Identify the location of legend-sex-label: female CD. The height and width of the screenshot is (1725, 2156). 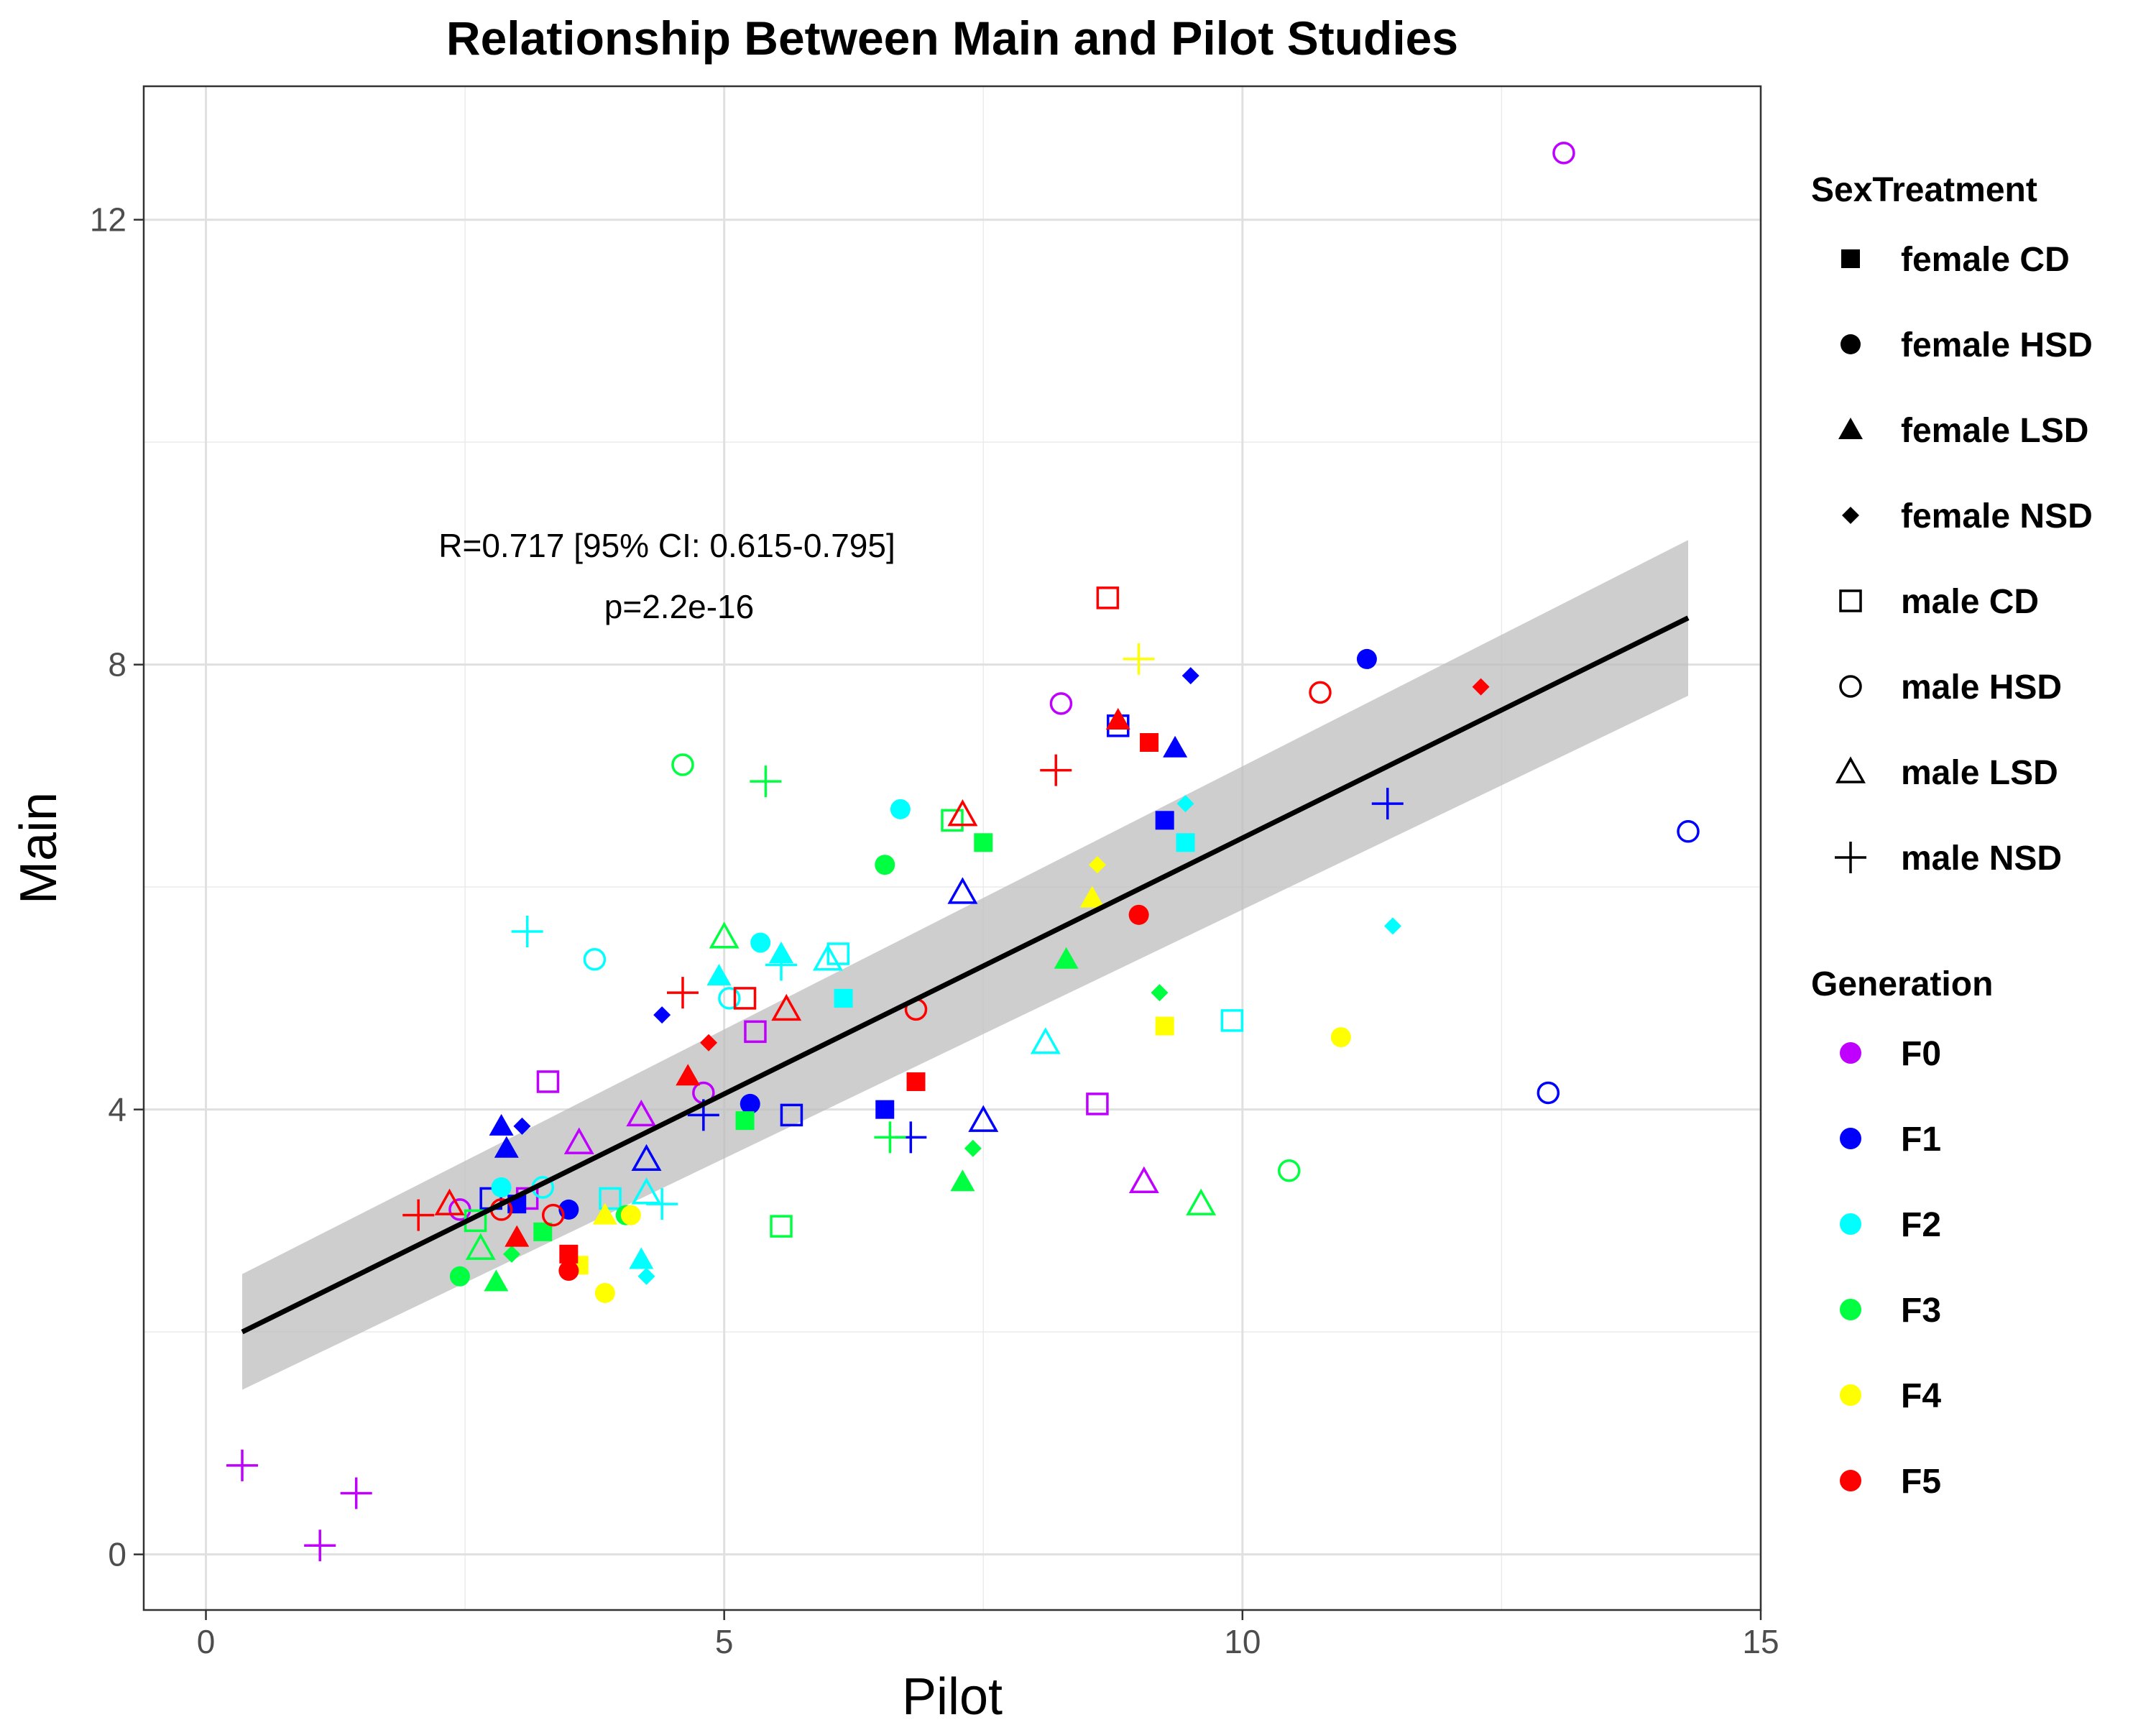
(1985, 260).